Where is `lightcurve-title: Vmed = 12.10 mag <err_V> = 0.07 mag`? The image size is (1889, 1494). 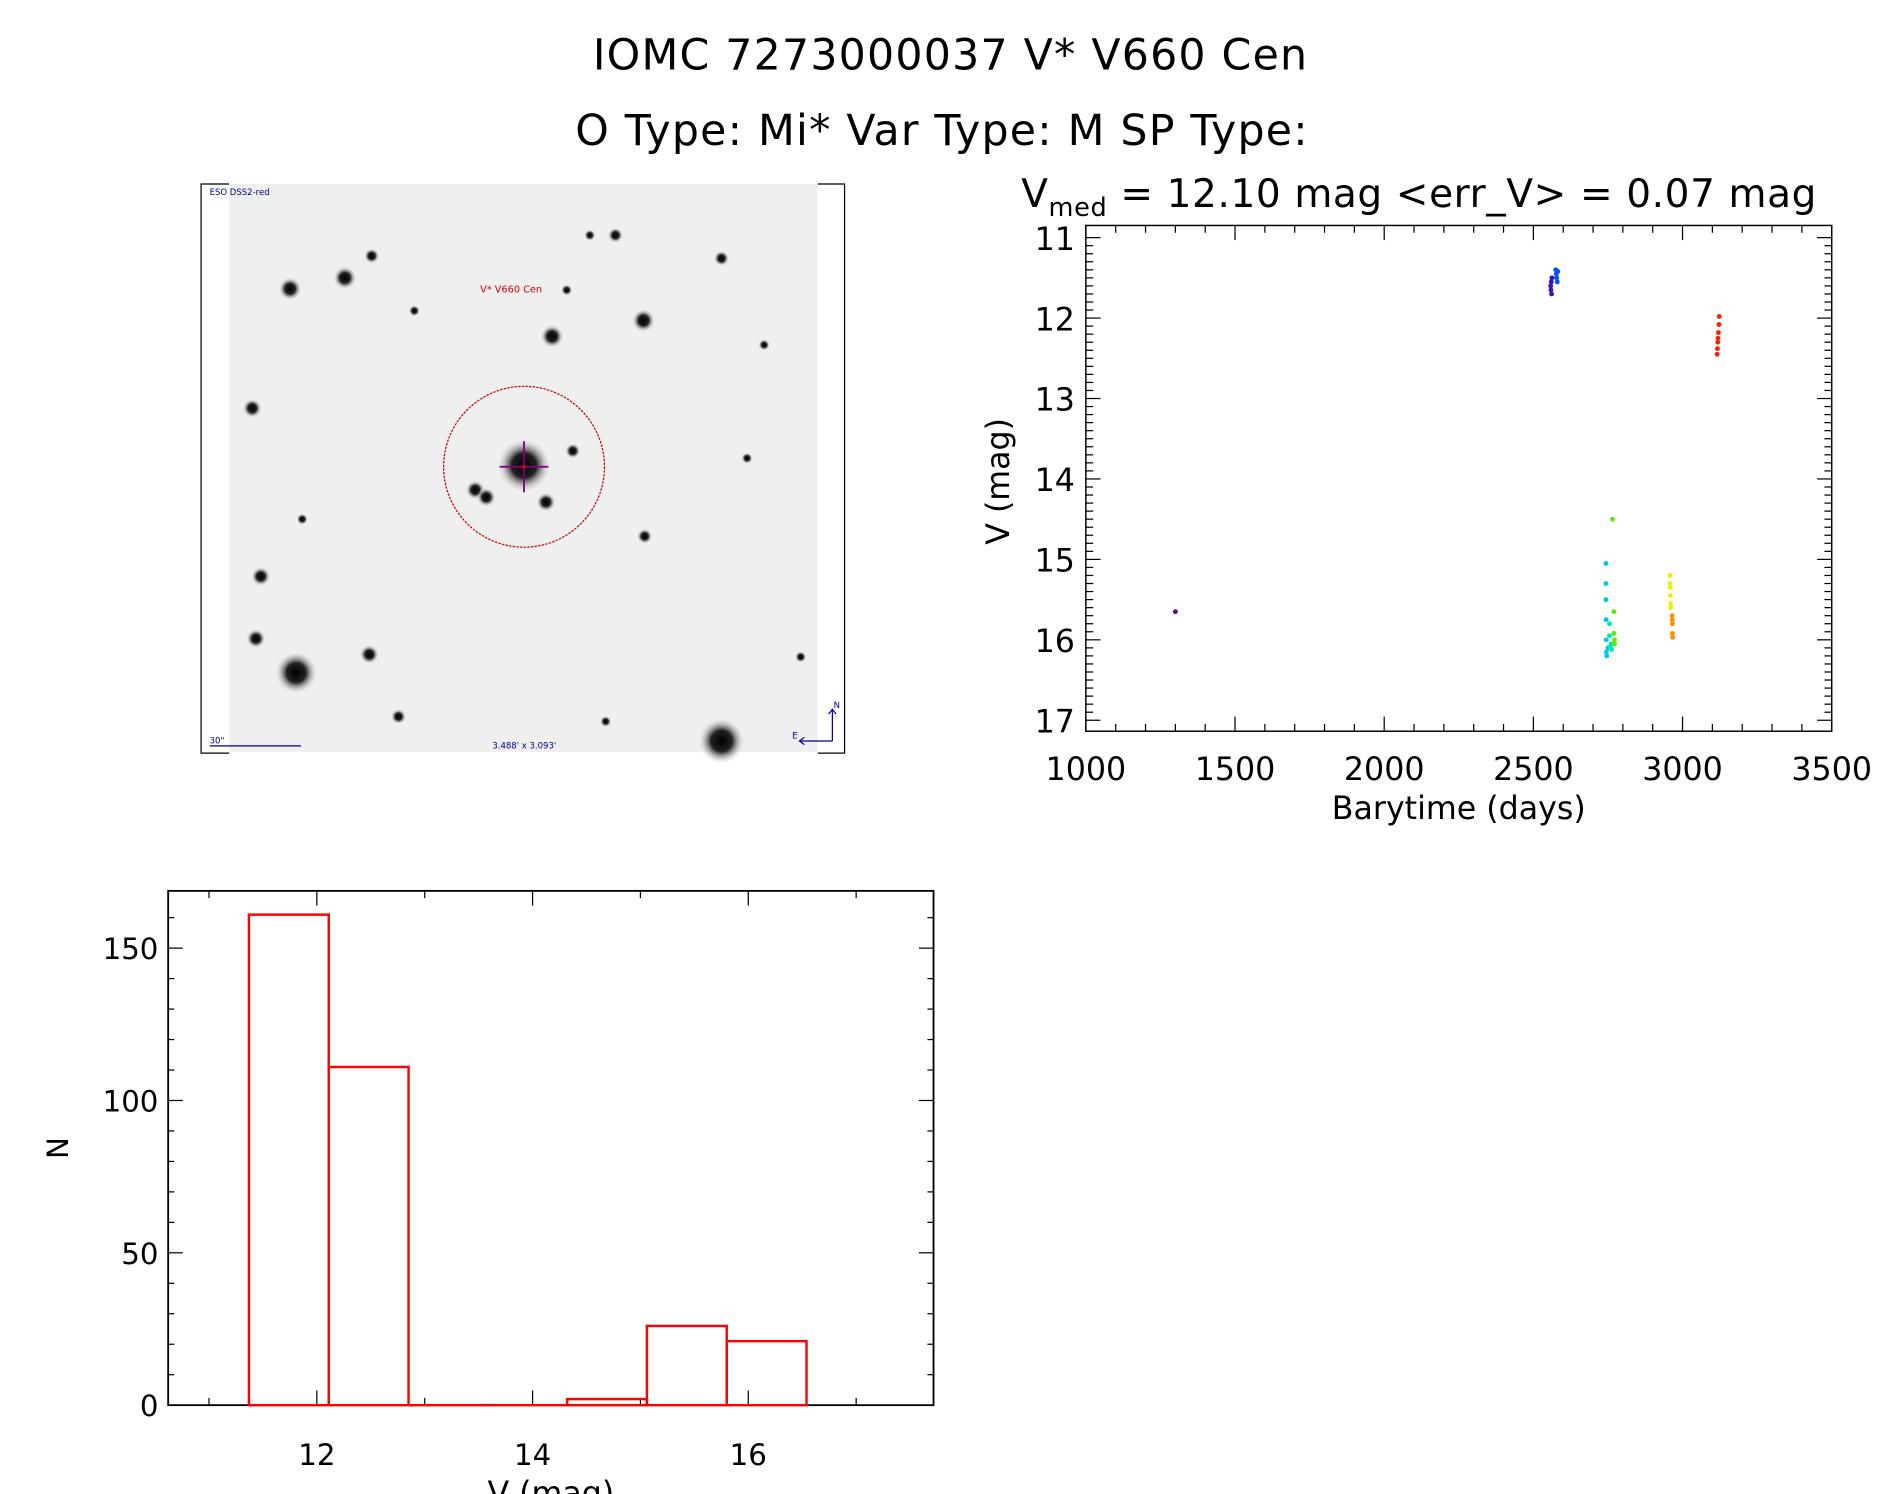 lightcurve-title: Vmed = 12.10 mag <err_V> = 0.07 mag is located at coordinates (1419, 197).